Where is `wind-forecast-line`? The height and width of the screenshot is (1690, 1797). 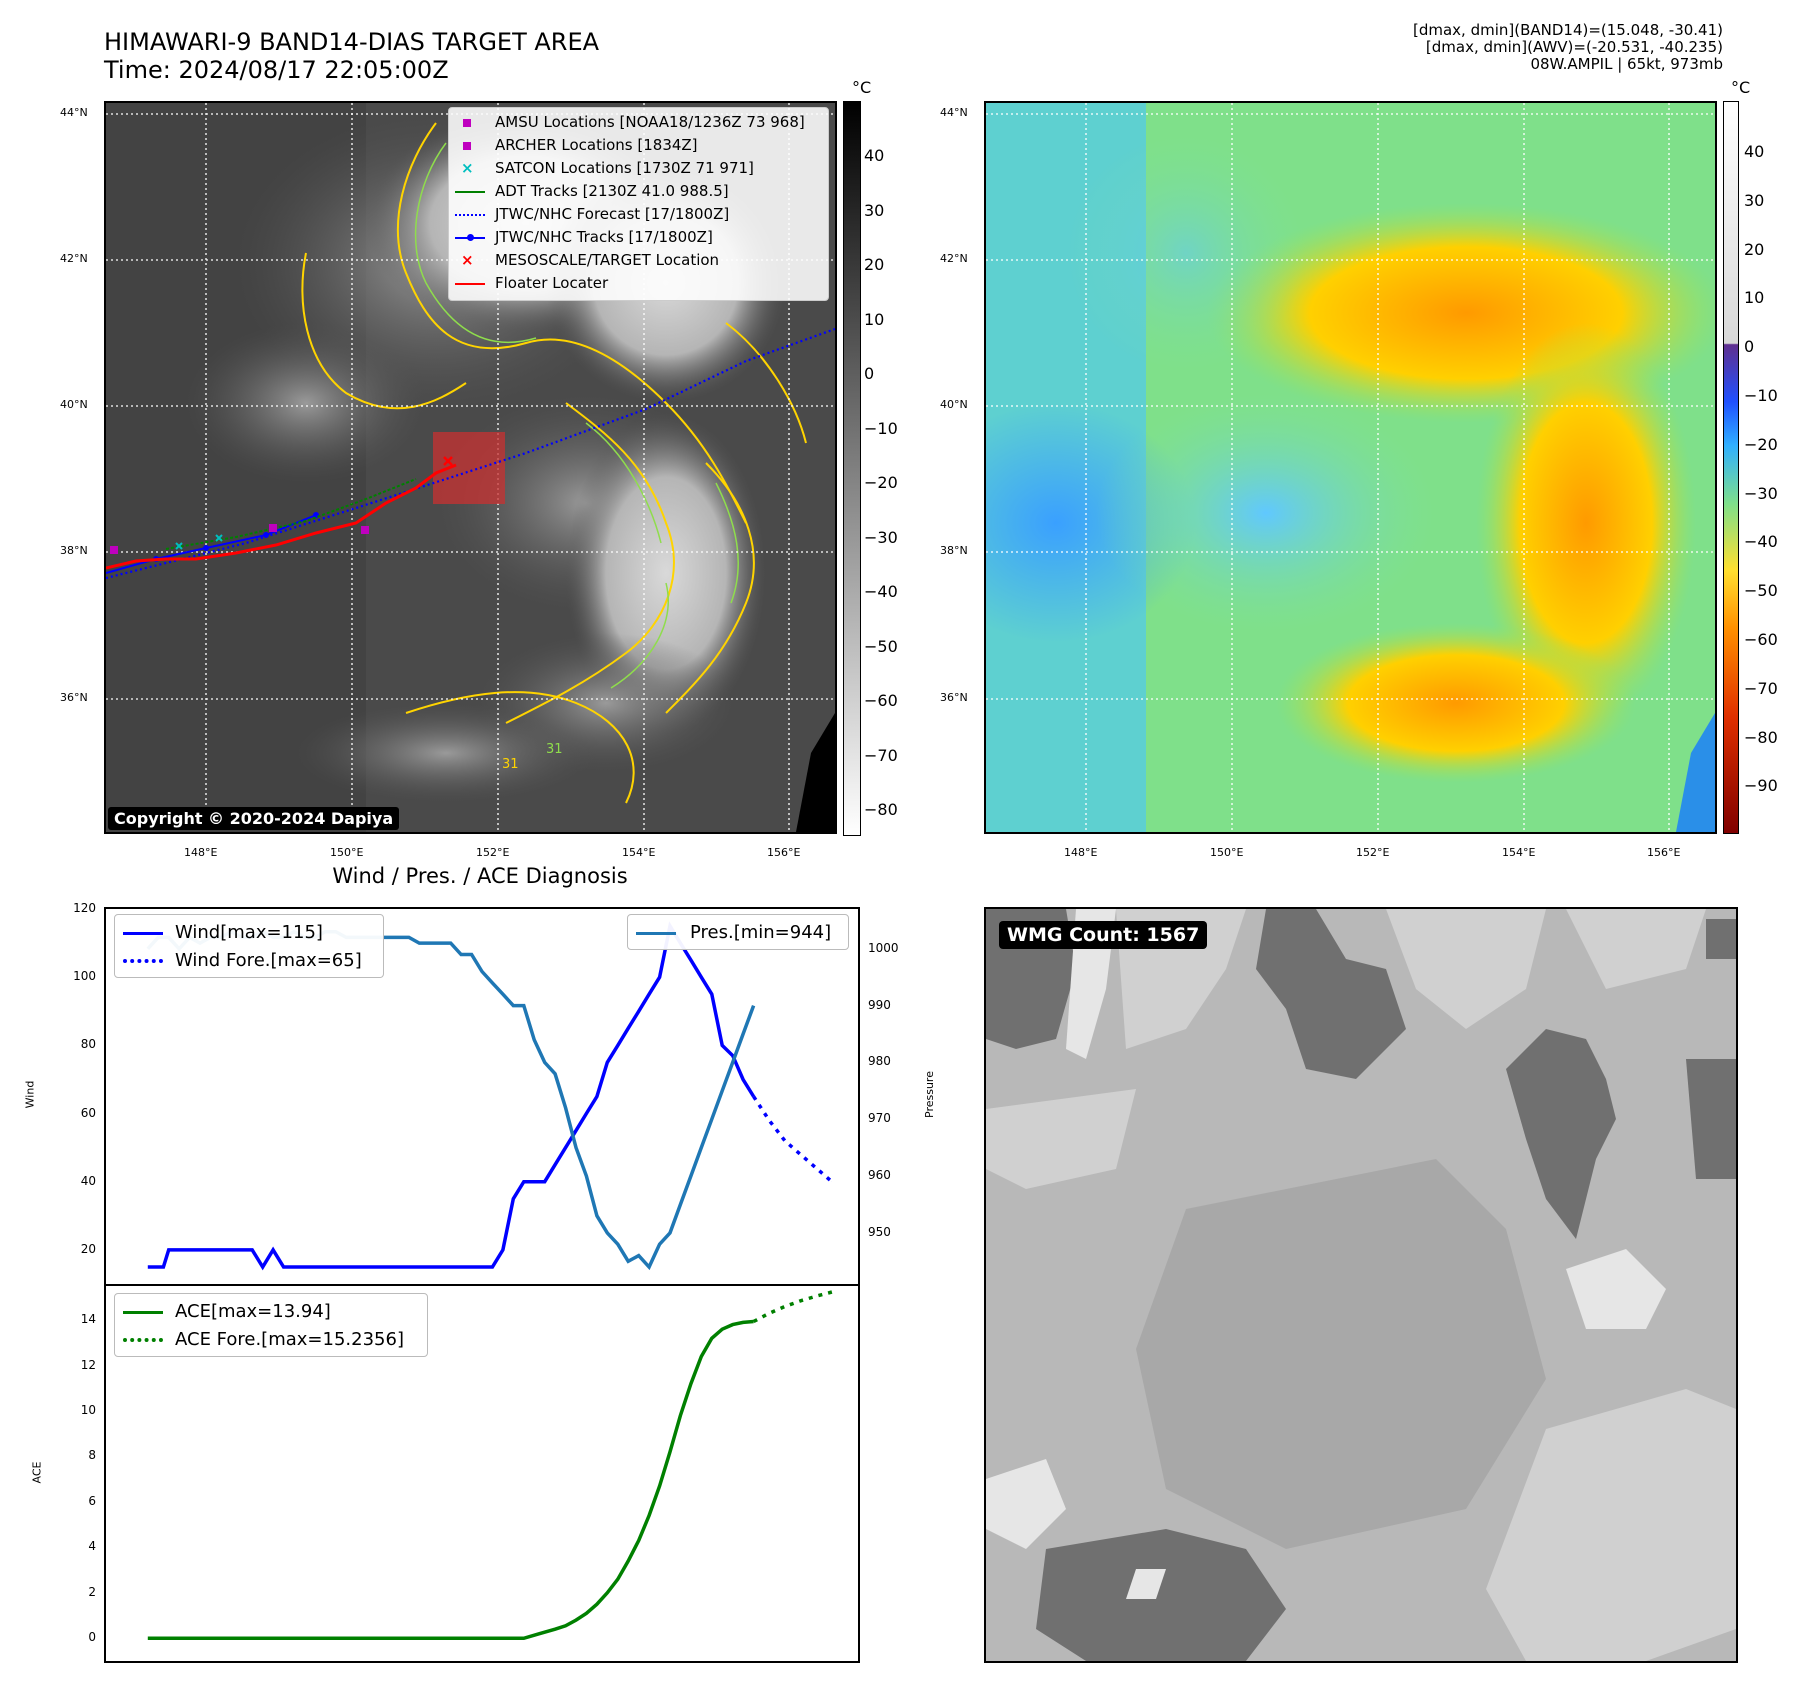
wind-forecast-line is located at coordinates (793, 1139).